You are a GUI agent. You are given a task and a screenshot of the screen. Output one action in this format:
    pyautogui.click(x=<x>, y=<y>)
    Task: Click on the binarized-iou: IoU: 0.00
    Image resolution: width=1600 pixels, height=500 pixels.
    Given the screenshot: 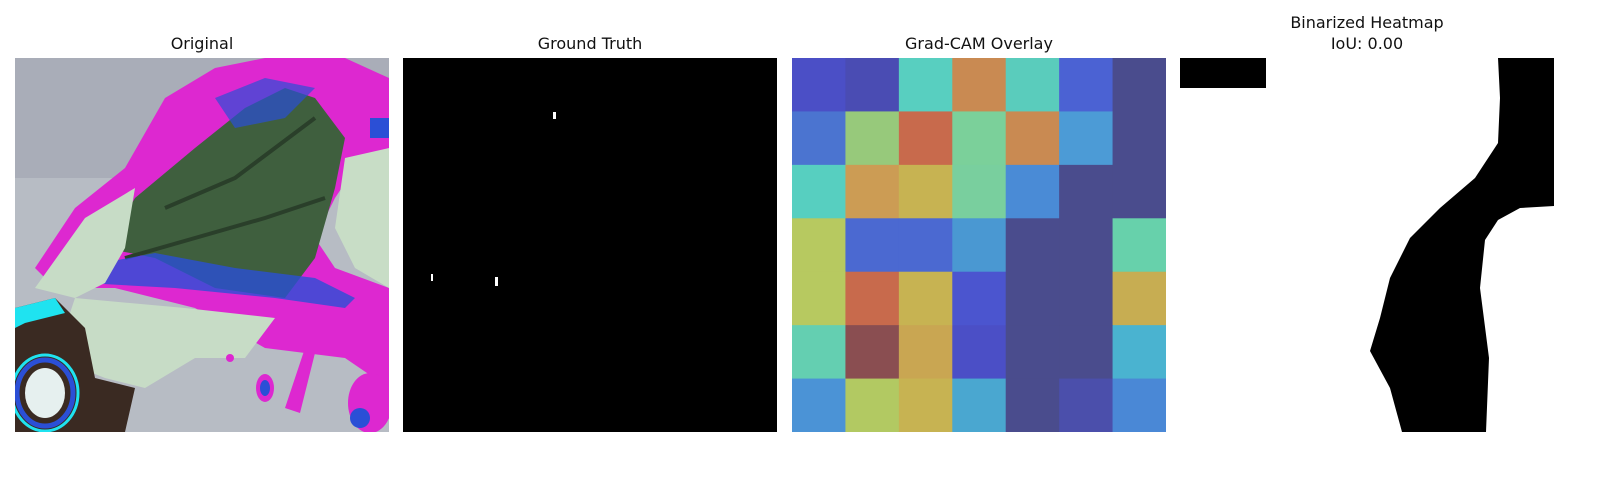 What is the action you would take?
    pyautogui.click(x=1367, y=43)
    